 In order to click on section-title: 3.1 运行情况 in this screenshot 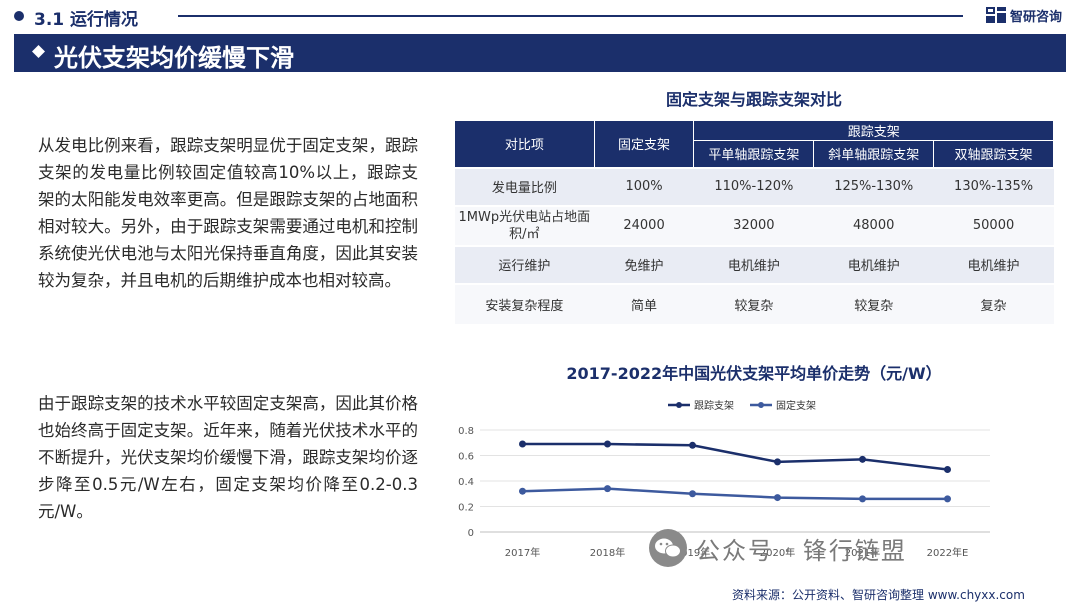, I will do `click(86, 20)`.